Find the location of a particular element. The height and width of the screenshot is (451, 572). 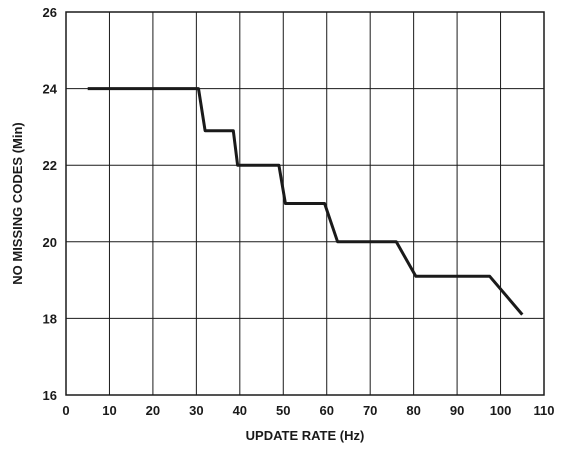

x-tick-label: 90 is located at coordinates (457, 410).